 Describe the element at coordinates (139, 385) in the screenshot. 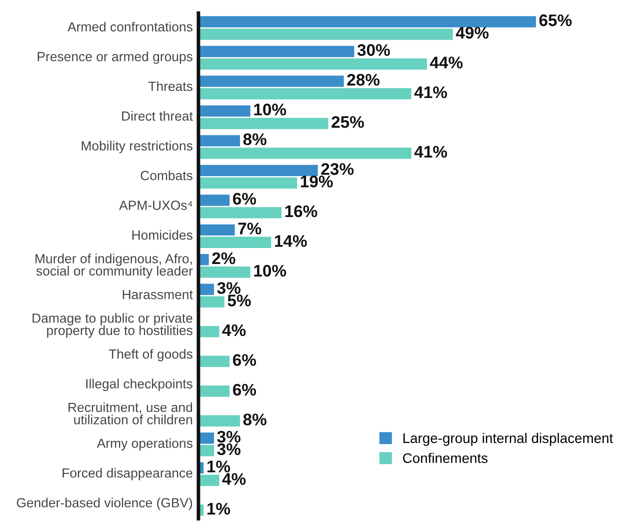

I see `y-tick-label: Illegal checkpoints` at that location.